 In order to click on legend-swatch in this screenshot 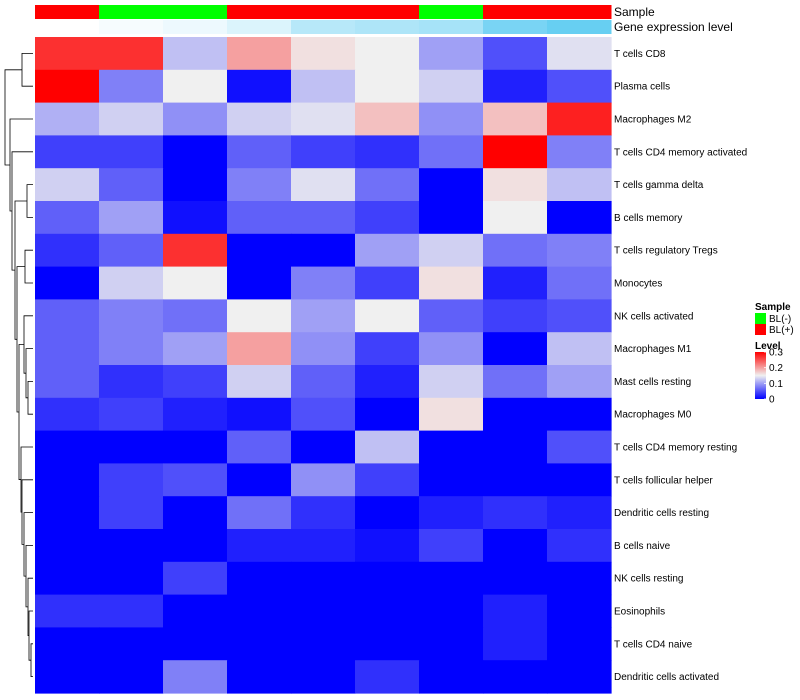, I will do `click(760, 329)`.